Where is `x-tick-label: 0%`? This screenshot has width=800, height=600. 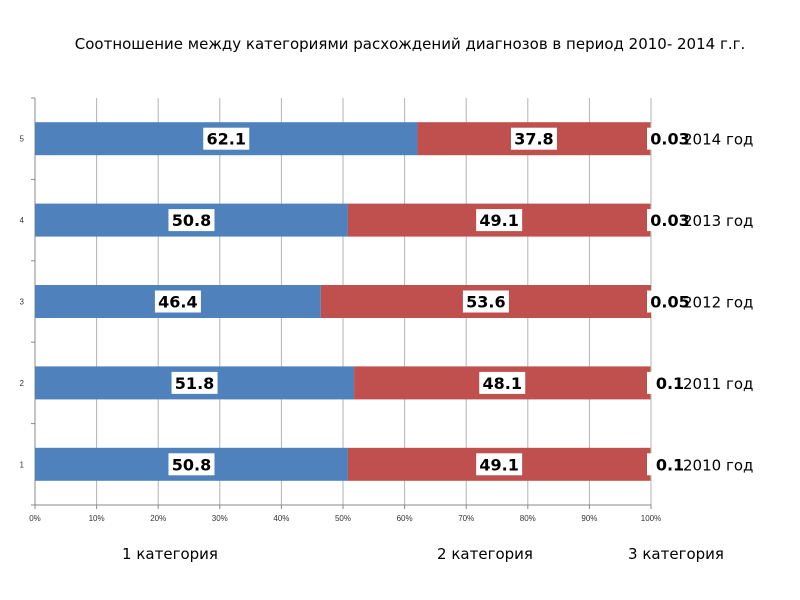 x-tick-label: 0% is located at coordinates (35, 518).